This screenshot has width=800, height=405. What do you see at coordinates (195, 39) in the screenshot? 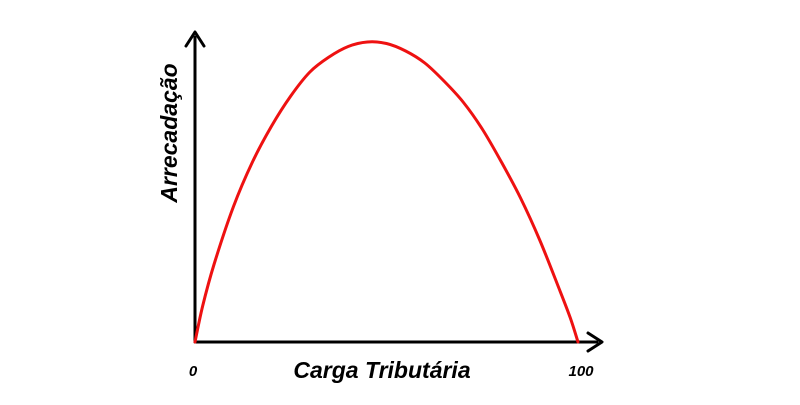
I see `y-axis-arrowhead` at bounding box center [195, 39].